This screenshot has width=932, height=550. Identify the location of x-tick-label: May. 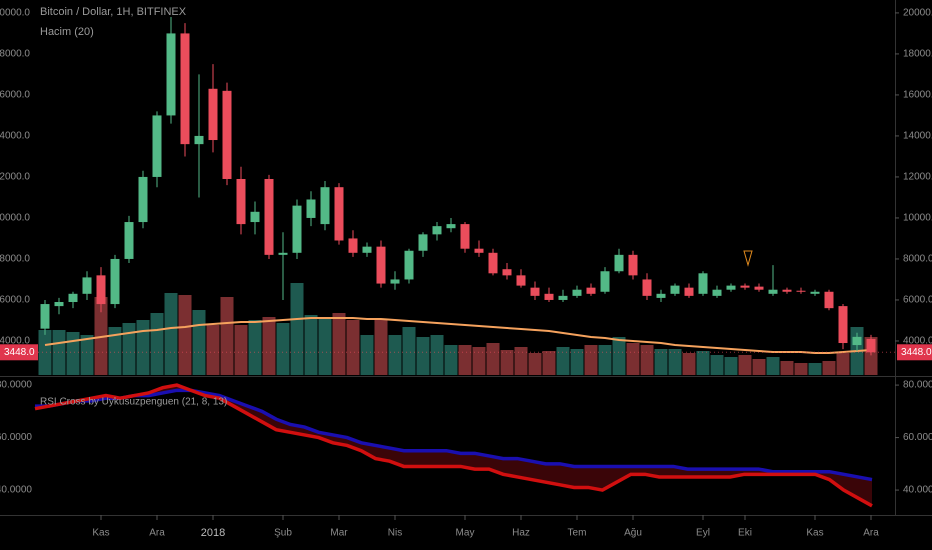
(465, 533).